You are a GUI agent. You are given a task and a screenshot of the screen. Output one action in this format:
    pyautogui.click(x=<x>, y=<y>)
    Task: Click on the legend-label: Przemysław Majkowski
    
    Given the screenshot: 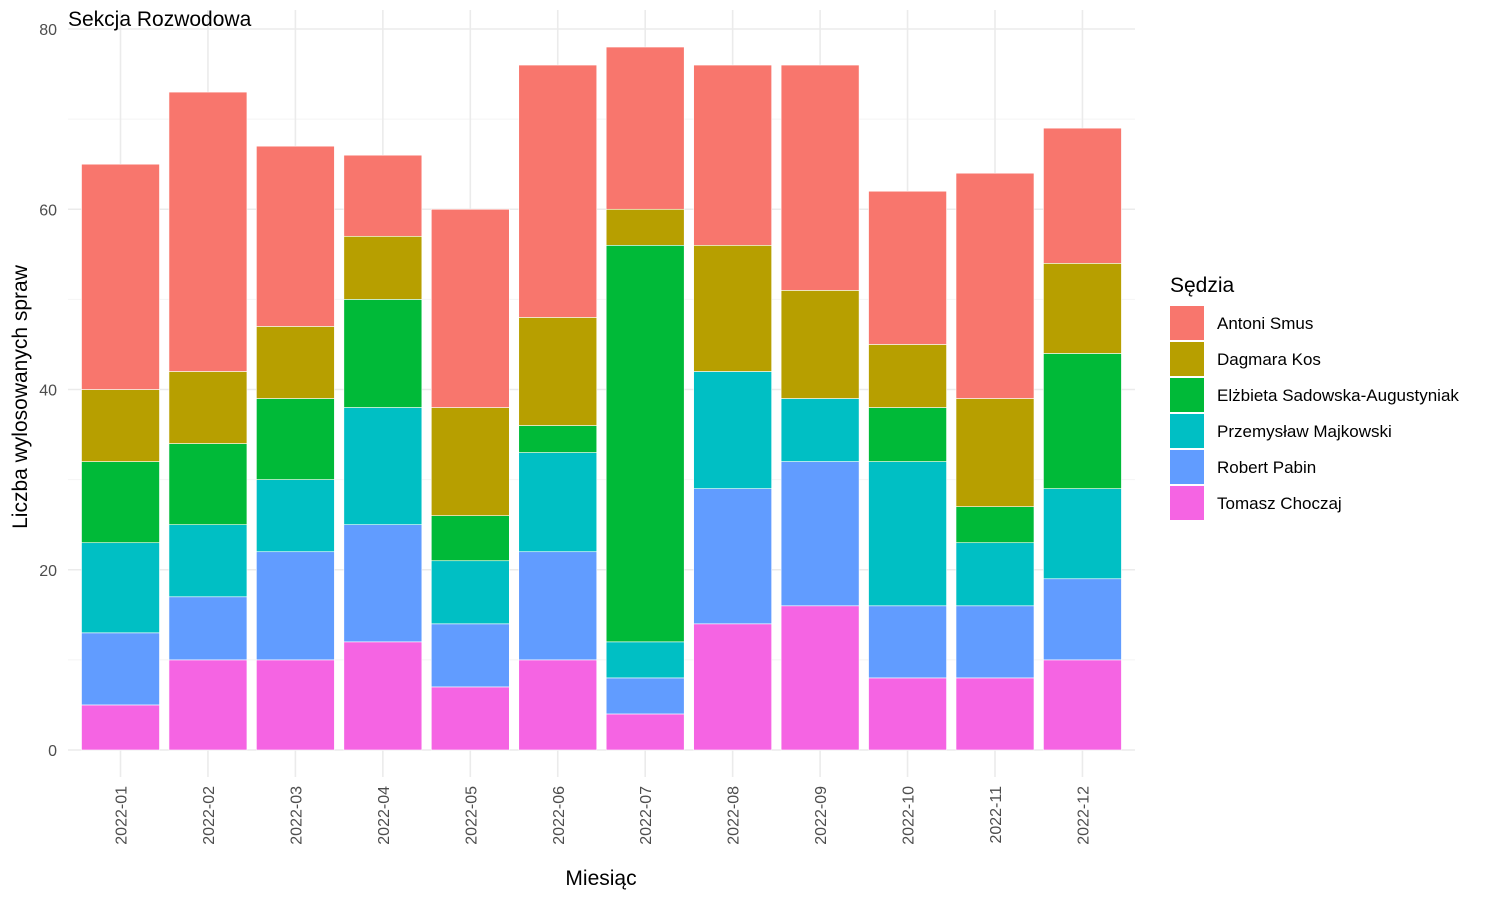 What is the action you would take?
    pyautogui.click(x=1304, y=431)
    